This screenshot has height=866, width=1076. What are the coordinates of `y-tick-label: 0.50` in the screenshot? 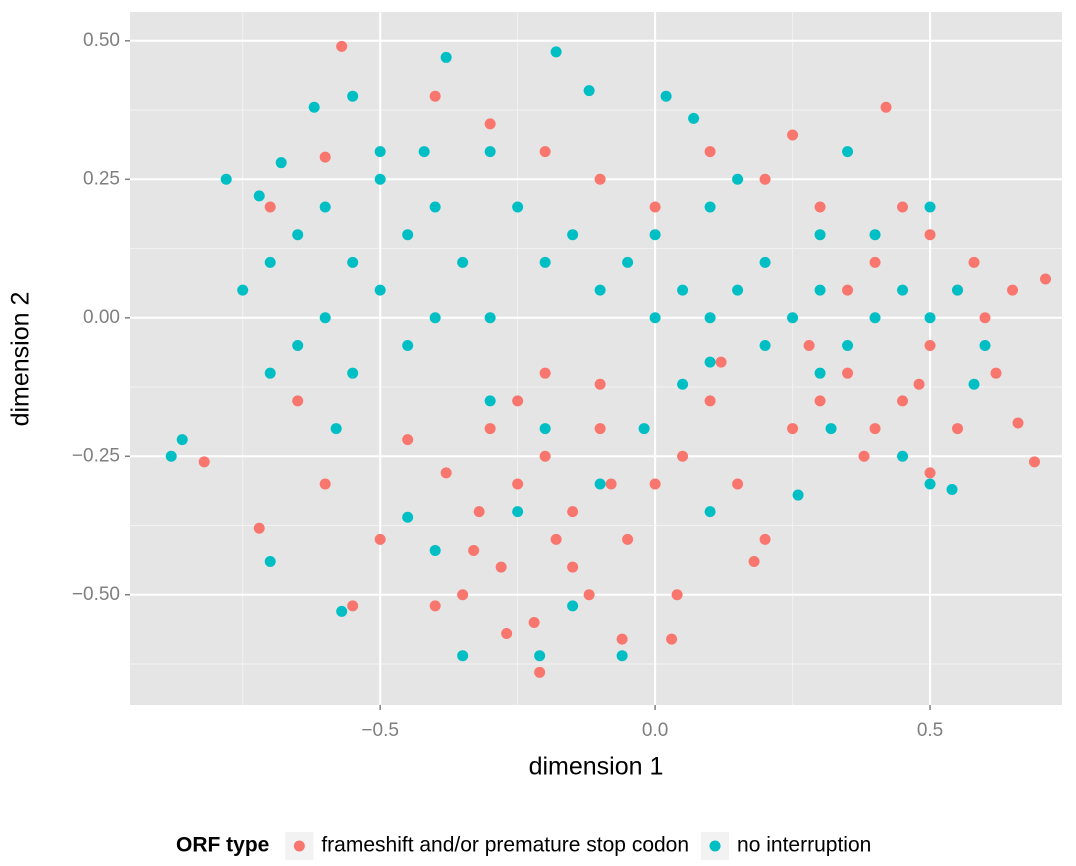 It's located at (101, 40).